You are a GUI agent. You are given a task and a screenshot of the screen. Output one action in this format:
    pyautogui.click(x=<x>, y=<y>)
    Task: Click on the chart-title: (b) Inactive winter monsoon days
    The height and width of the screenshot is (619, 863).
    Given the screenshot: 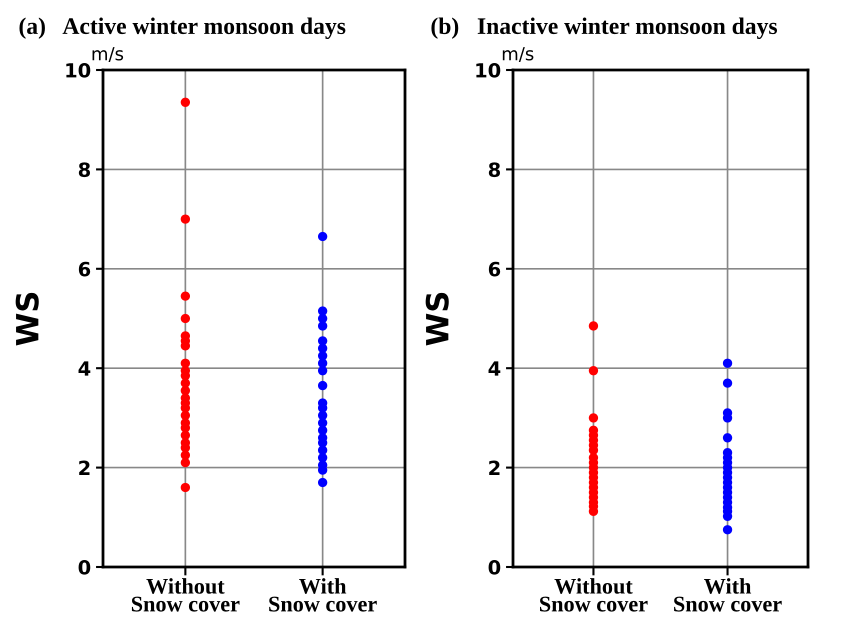 What is the action you would take?
    pyautogui.click(x=604, y=28)
    